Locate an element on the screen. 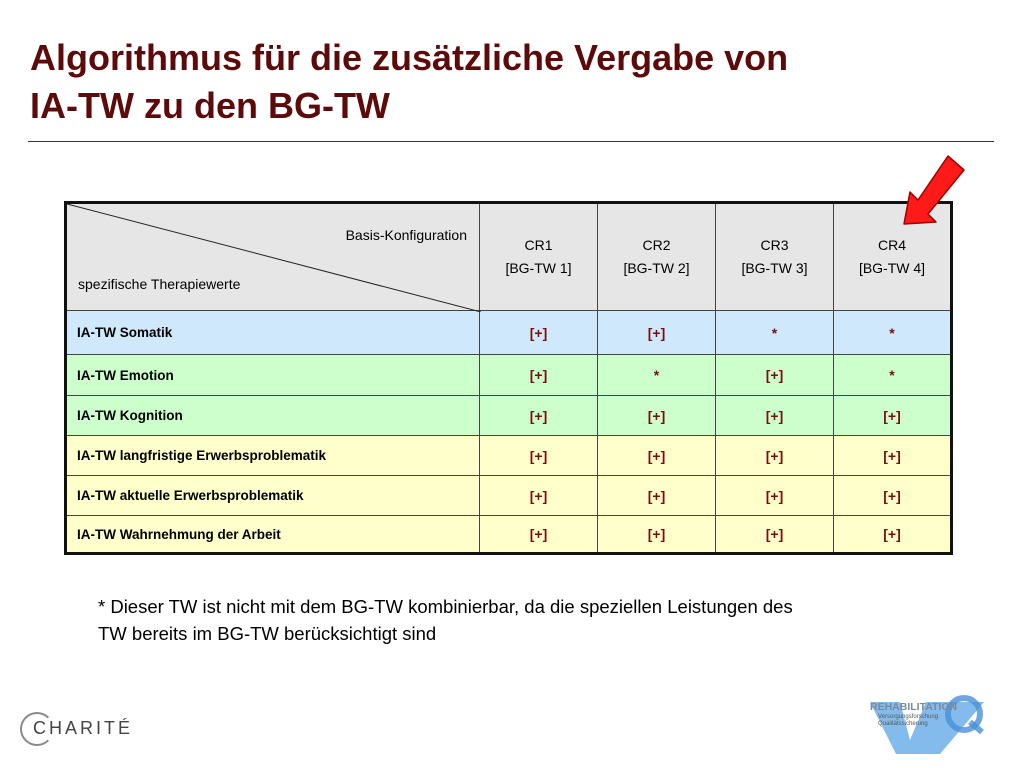 The width and height of the screenshot is (1024, 768). column-name: CR1 is located at coordinates (538, 245).